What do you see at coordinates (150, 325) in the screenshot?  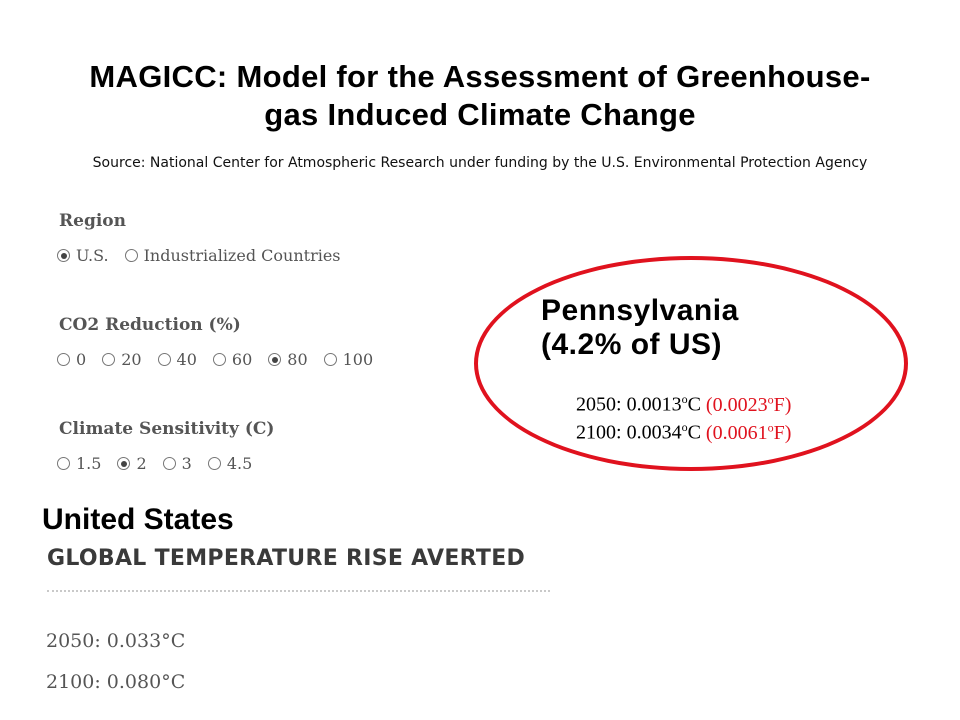 I see `co2-reduction-label: CO2 Reduction (%)` at bounding box center [150, 325].